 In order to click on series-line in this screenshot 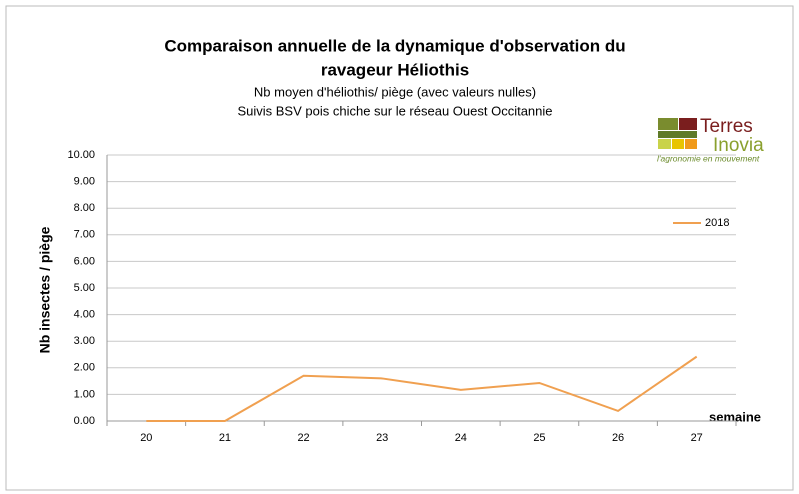, I will do `click(422, 388)`.